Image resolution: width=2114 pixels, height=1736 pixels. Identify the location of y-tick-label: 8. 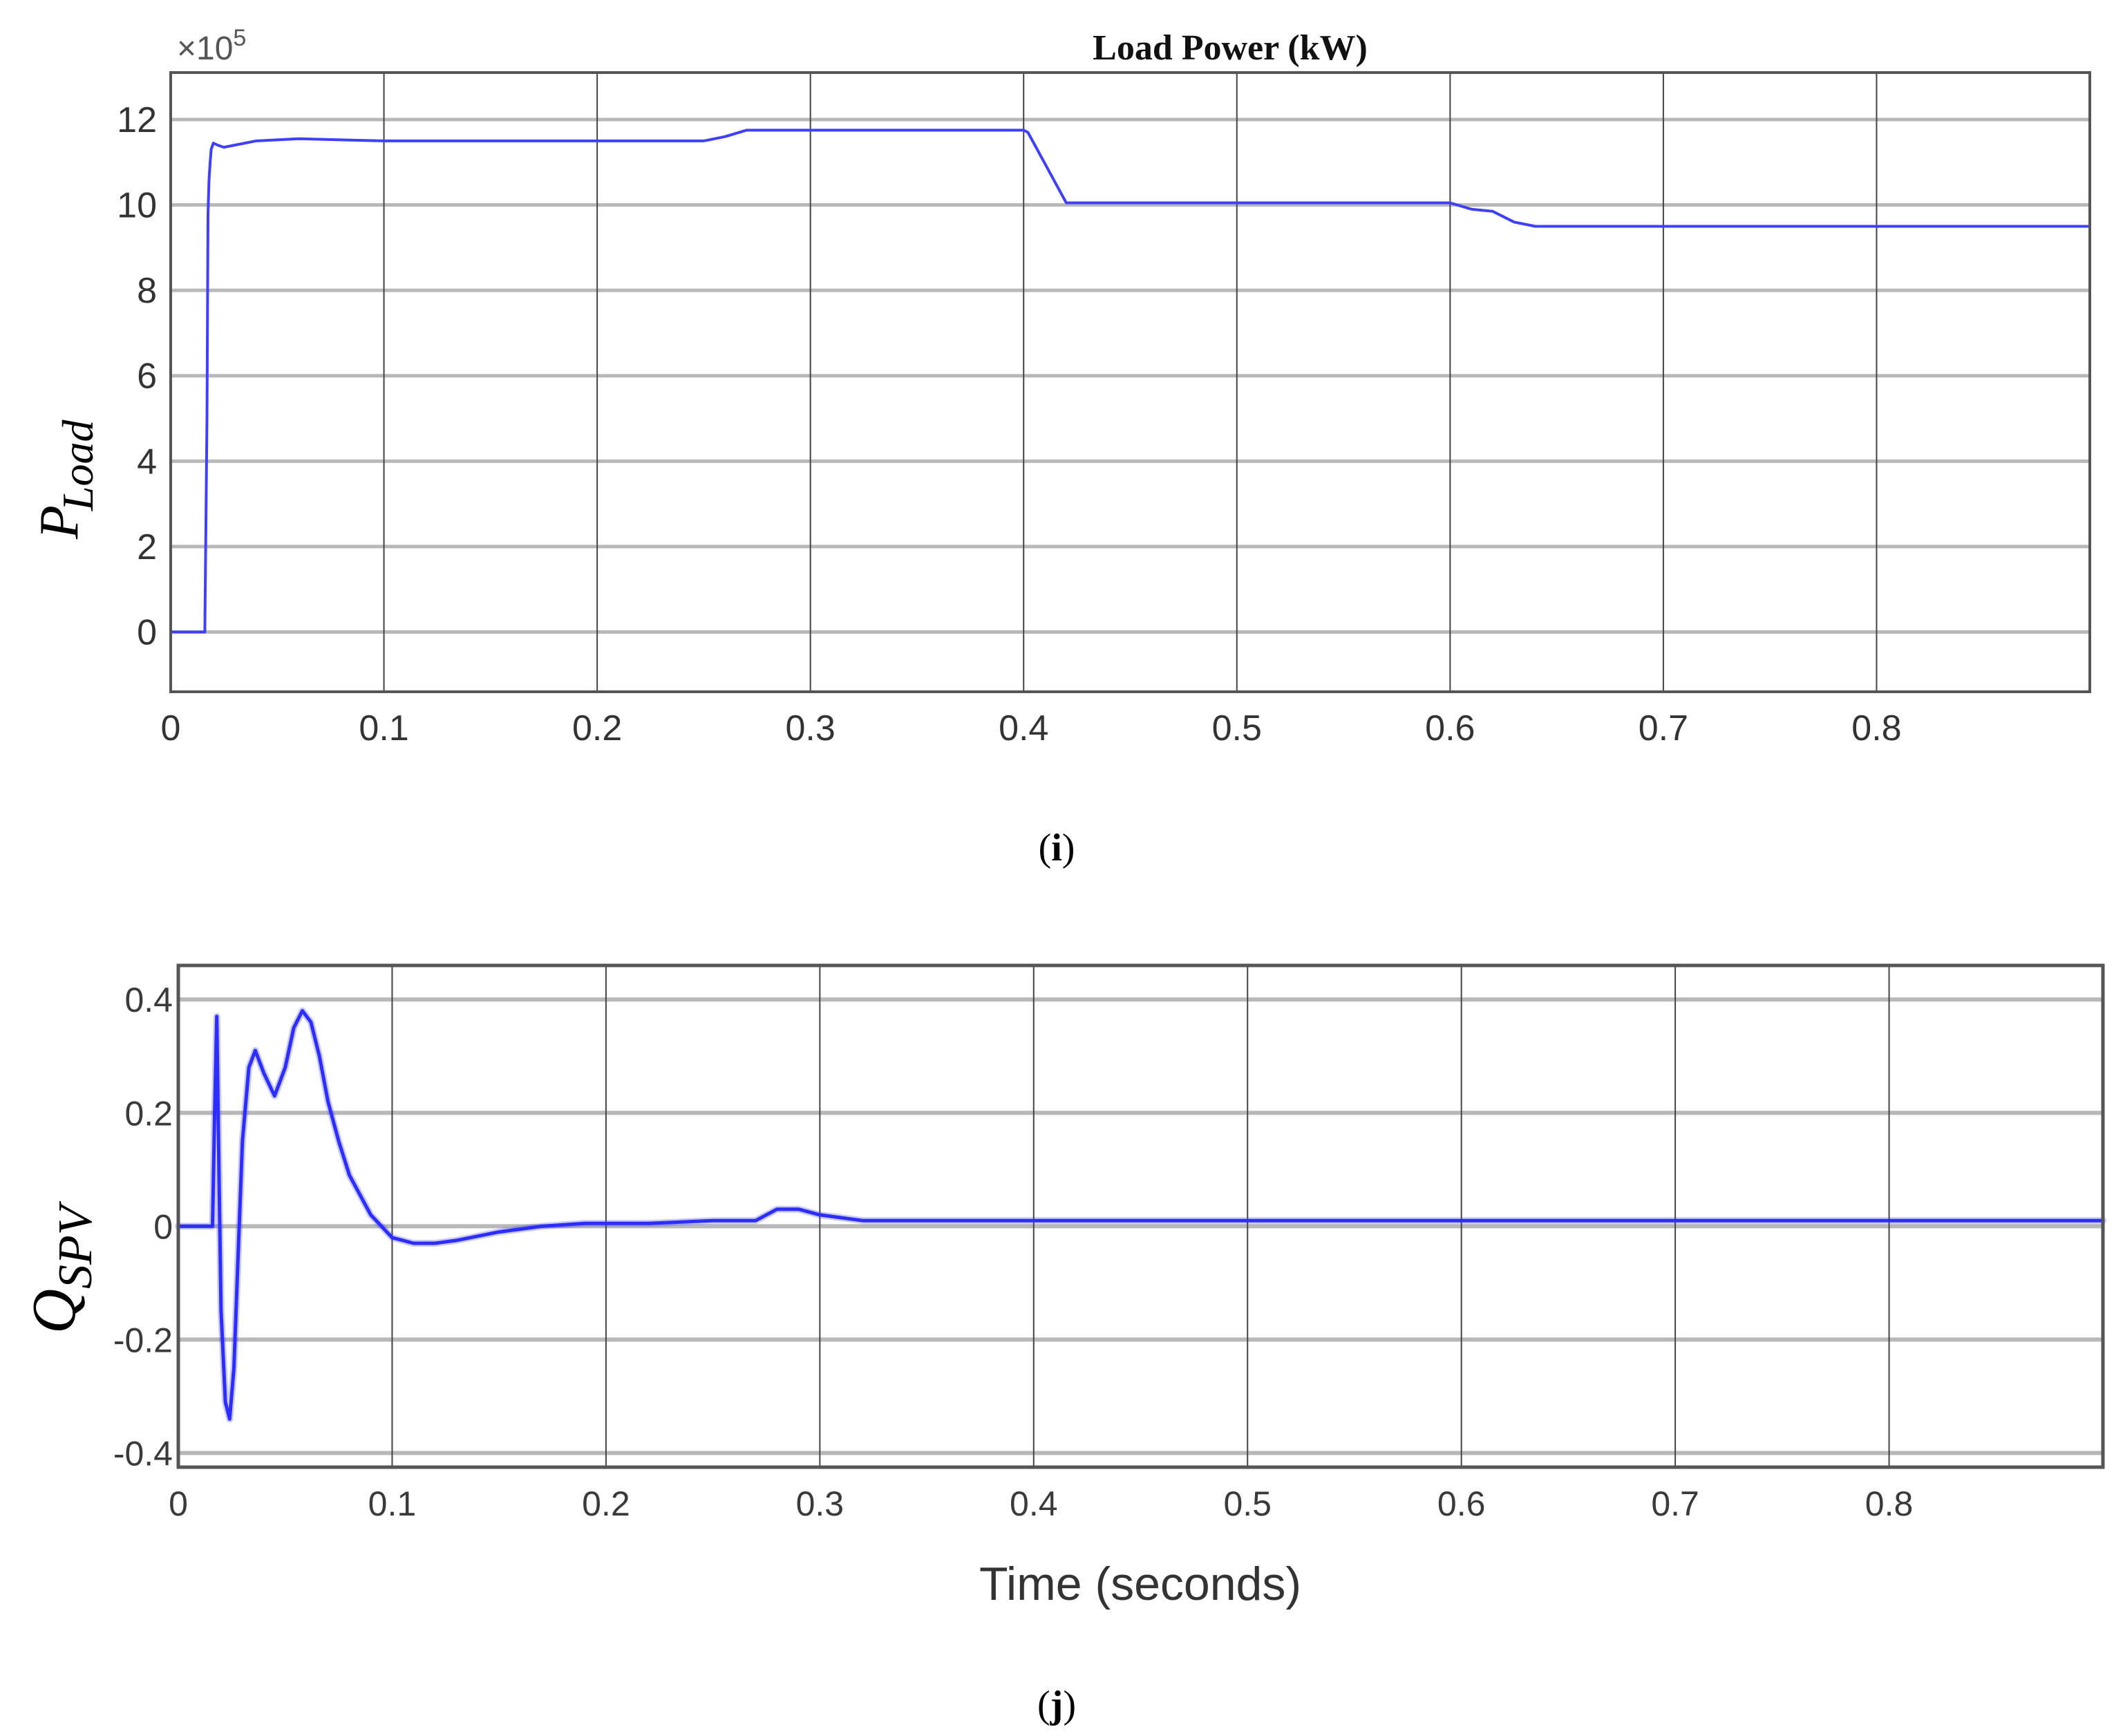
(147, 291).